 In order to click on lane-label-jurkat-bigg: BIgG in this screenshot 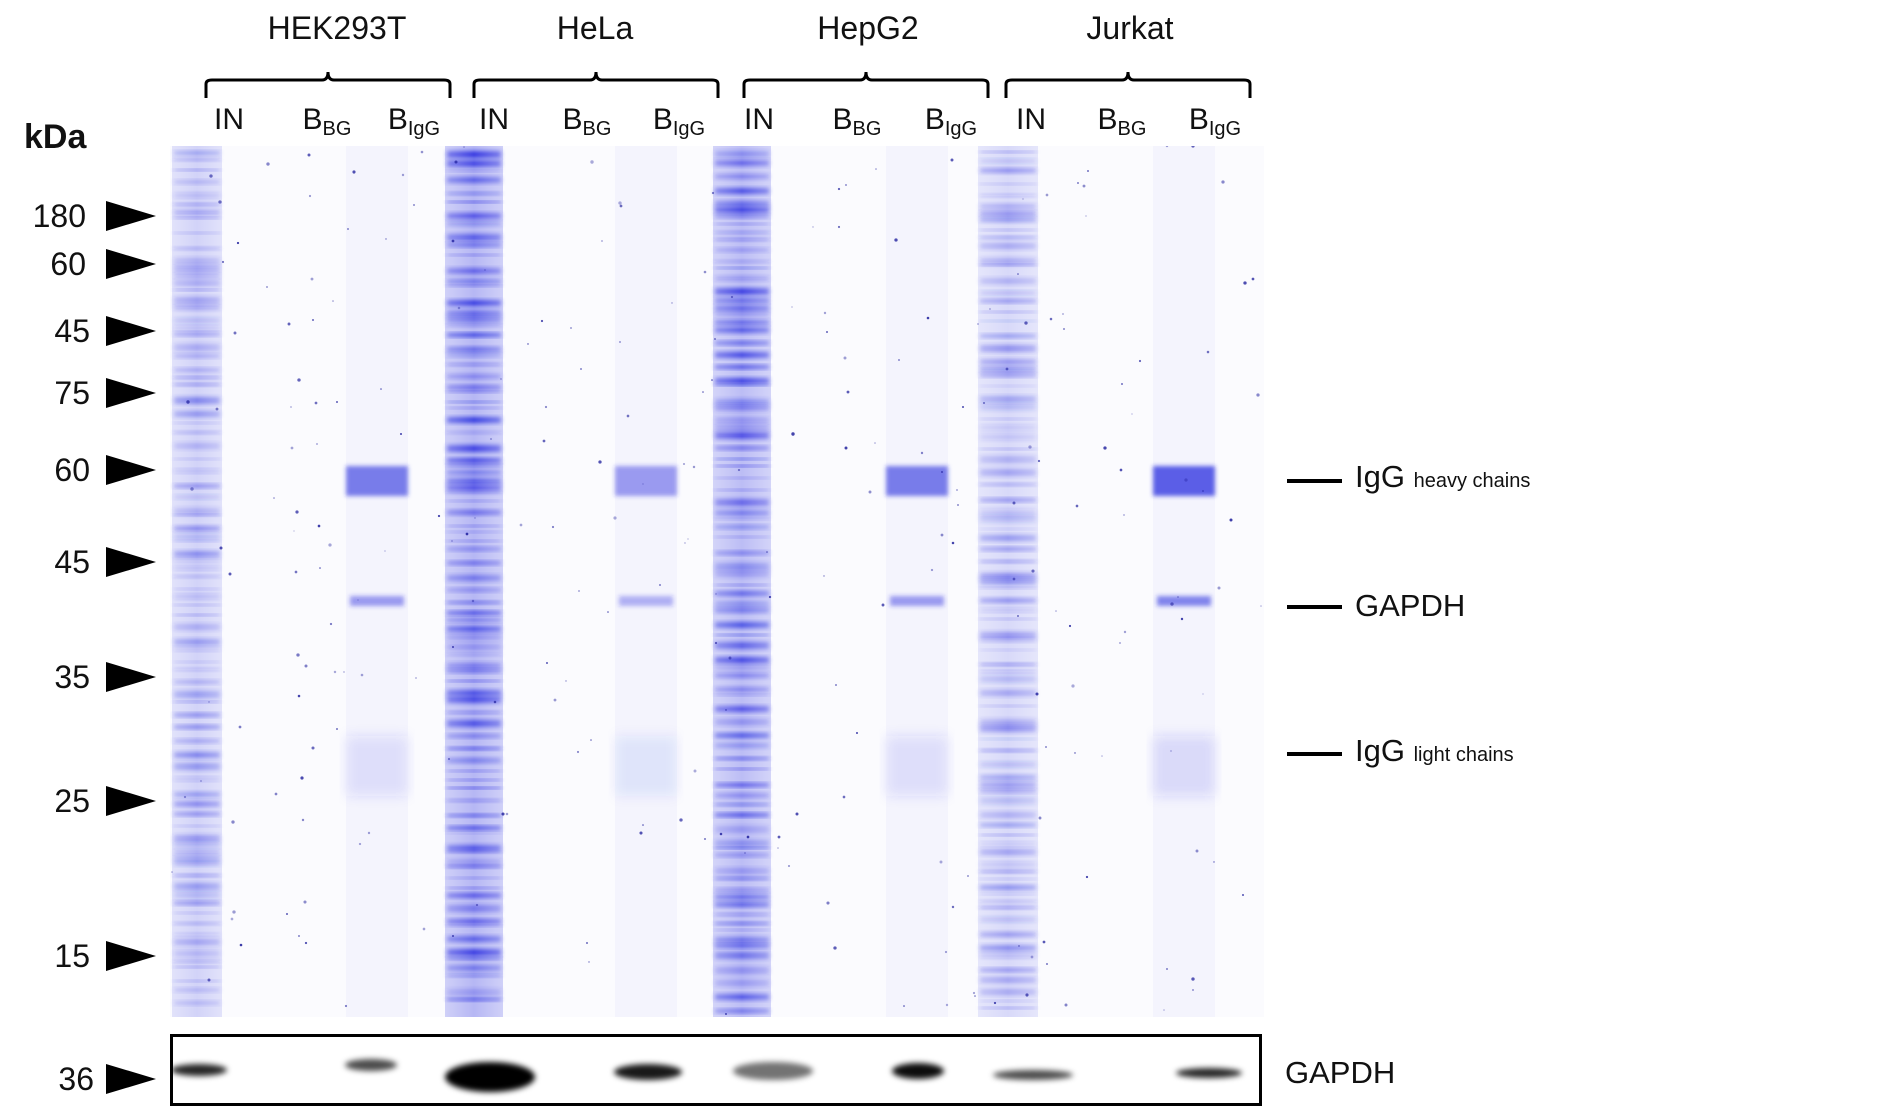, I will do `click(1215, 121)`.